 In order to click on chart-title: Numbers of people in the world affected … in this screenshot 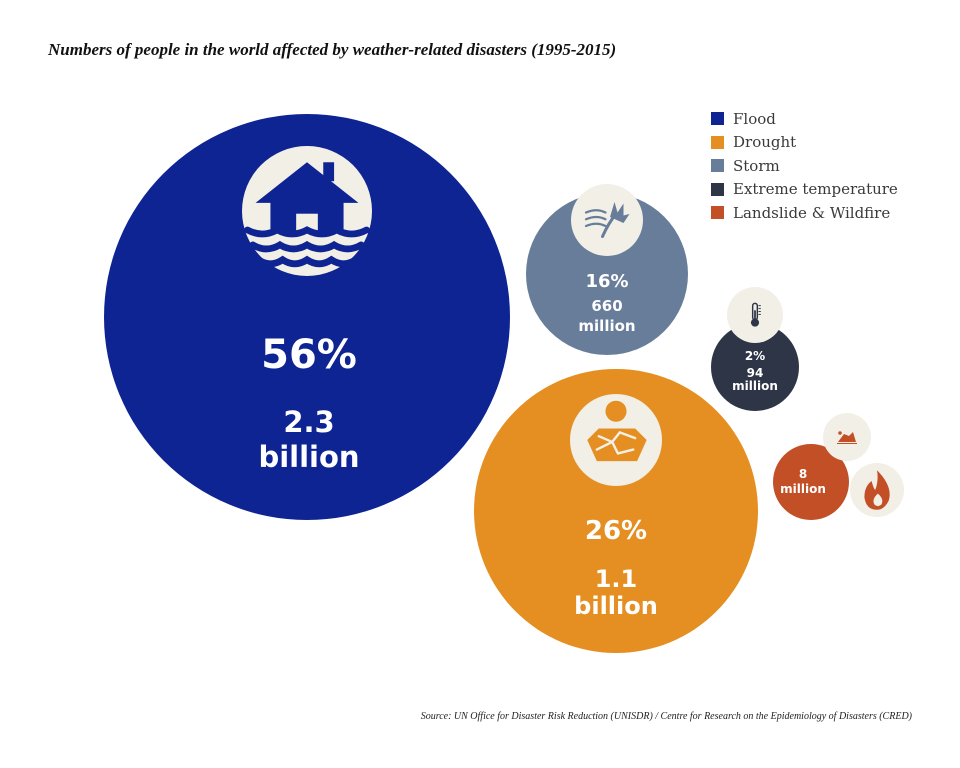, I will do `click(332, 49)`.